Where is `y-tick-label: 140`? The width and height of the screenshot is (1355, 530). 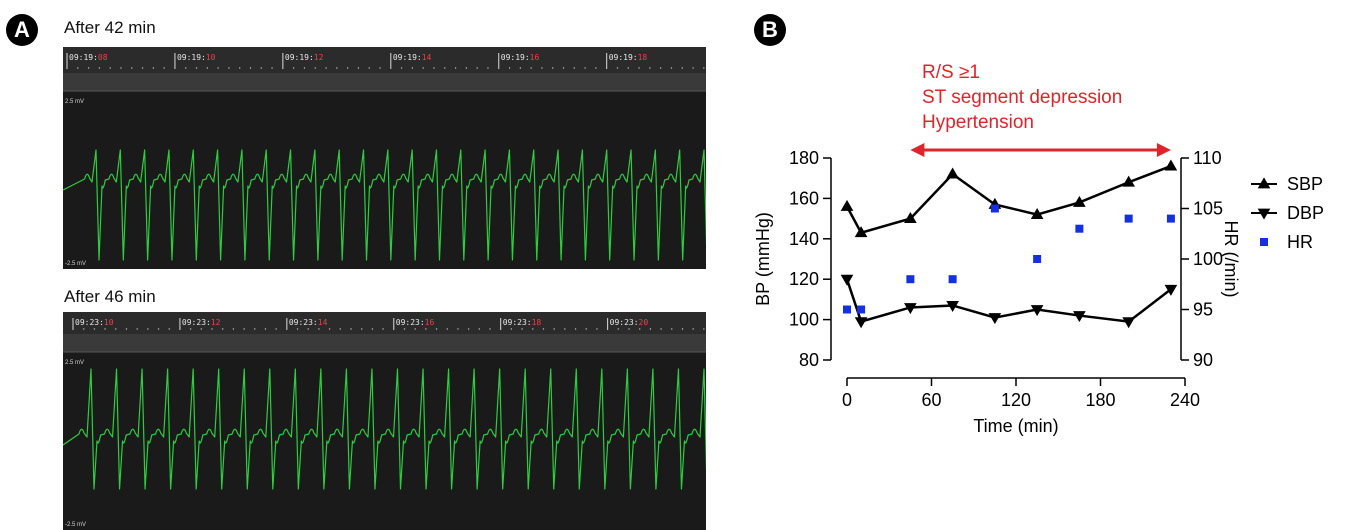
y-tick-label: 140 is located at coordinates (804, 239).